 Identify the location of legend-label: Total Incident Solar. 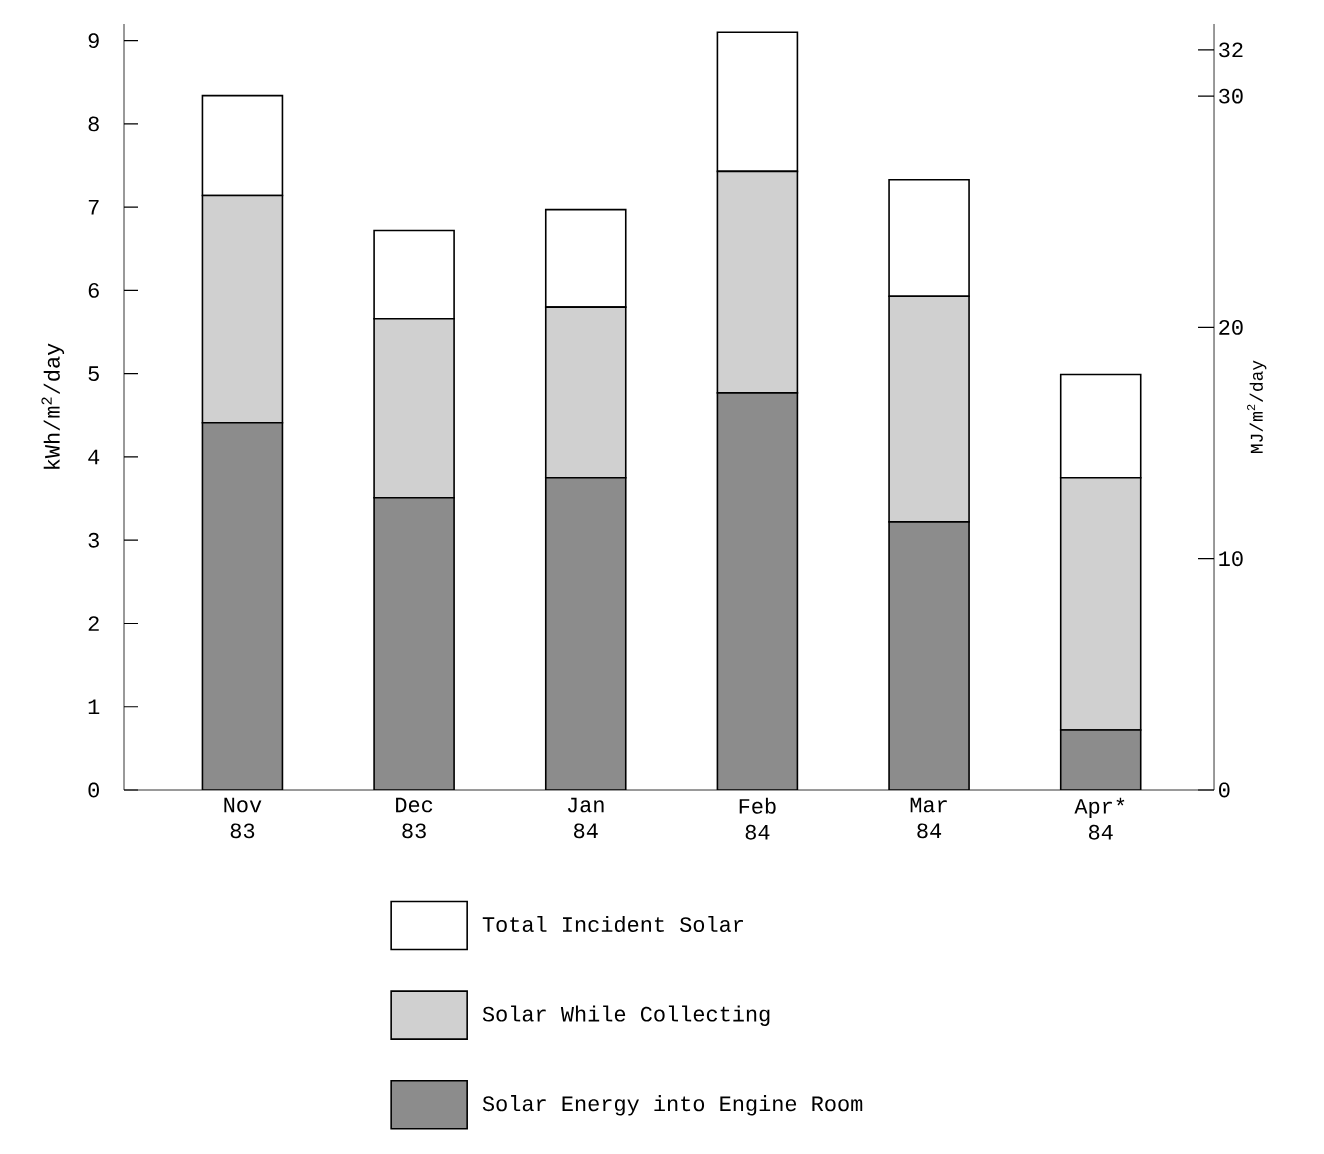
(612, 924).